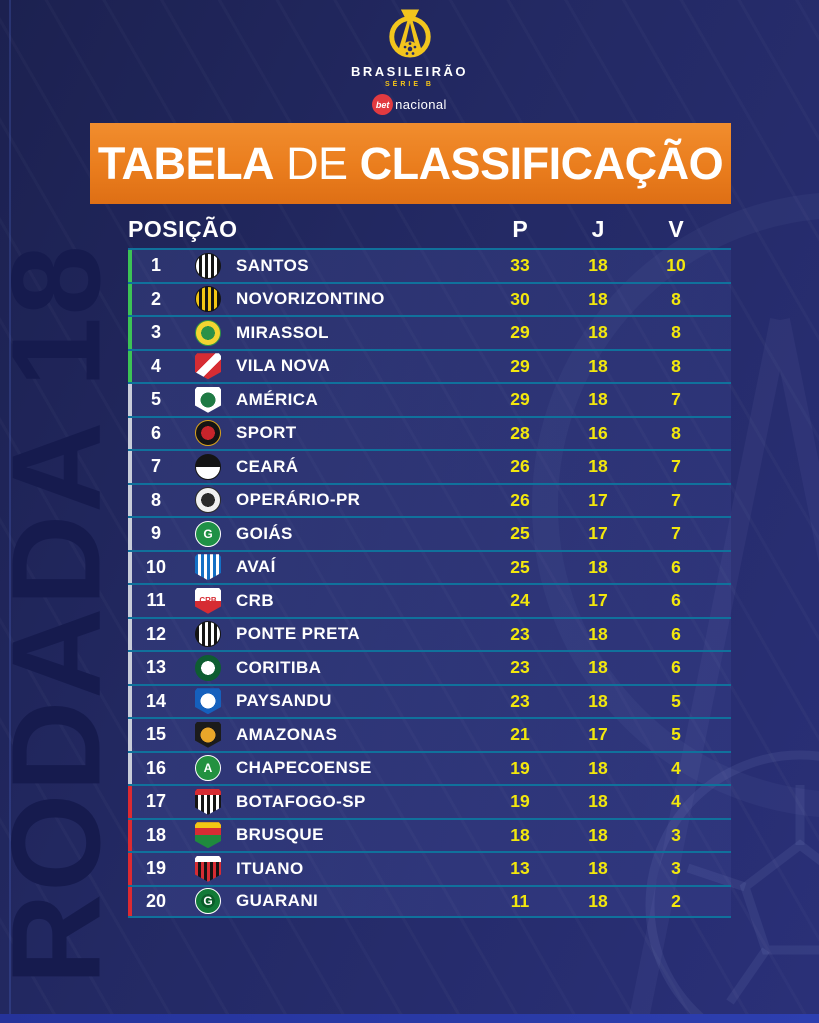 The height and width of the screenshot is (1023, 819). I want to click on table-row: 15 AMAZONAS 21 17 5, so click(429, 734).